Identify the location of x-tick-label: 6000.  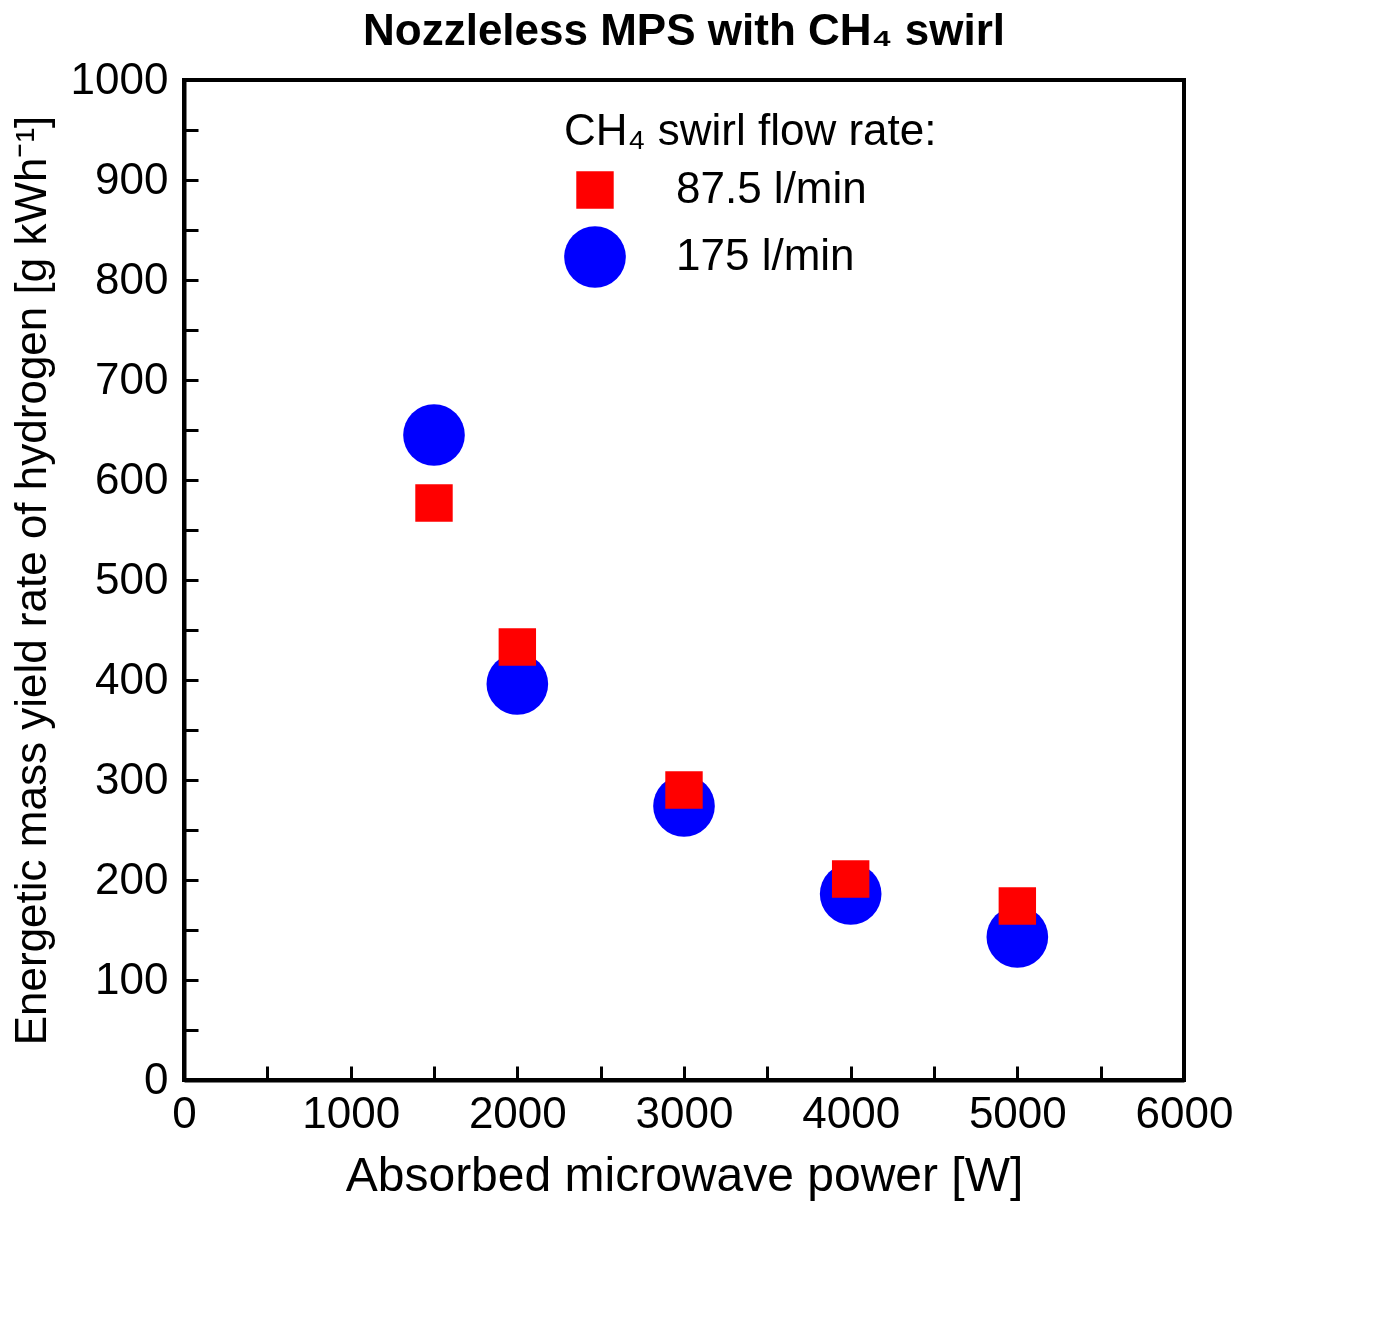
(1184, 1112).